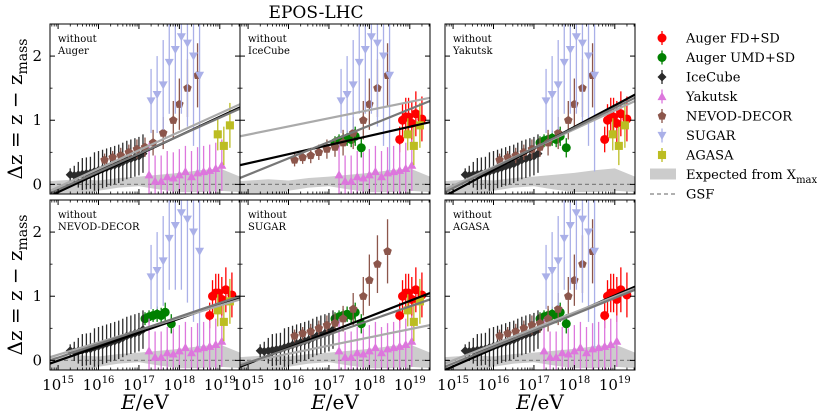 The height and width of the screenshot is (416, 822). Describe the element at coordinates (17, 109) in the screenshot. I see `y-axis-label: Δz = z − zmass` at that location.